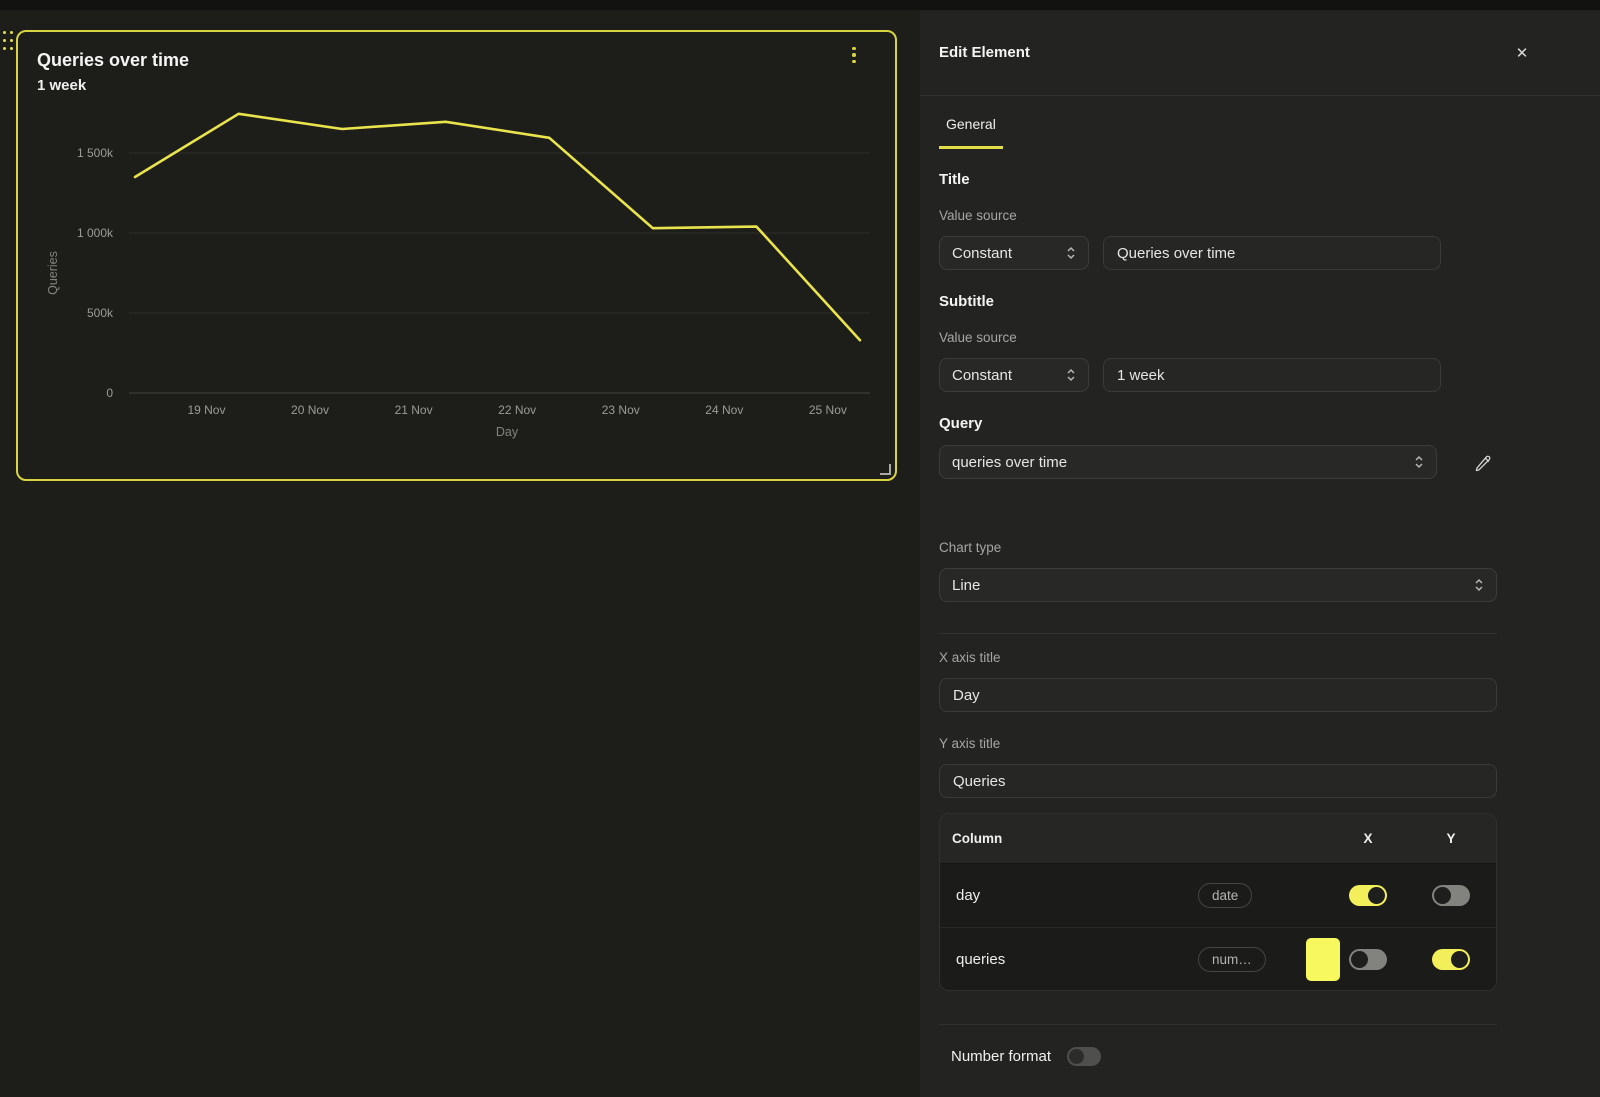 The image size is (1600, 1097). What do you see at coordinates (1260, 53) in the screenshot?
I see `editor-header: Edit Element ✕` at bounding box center [1260, 53].